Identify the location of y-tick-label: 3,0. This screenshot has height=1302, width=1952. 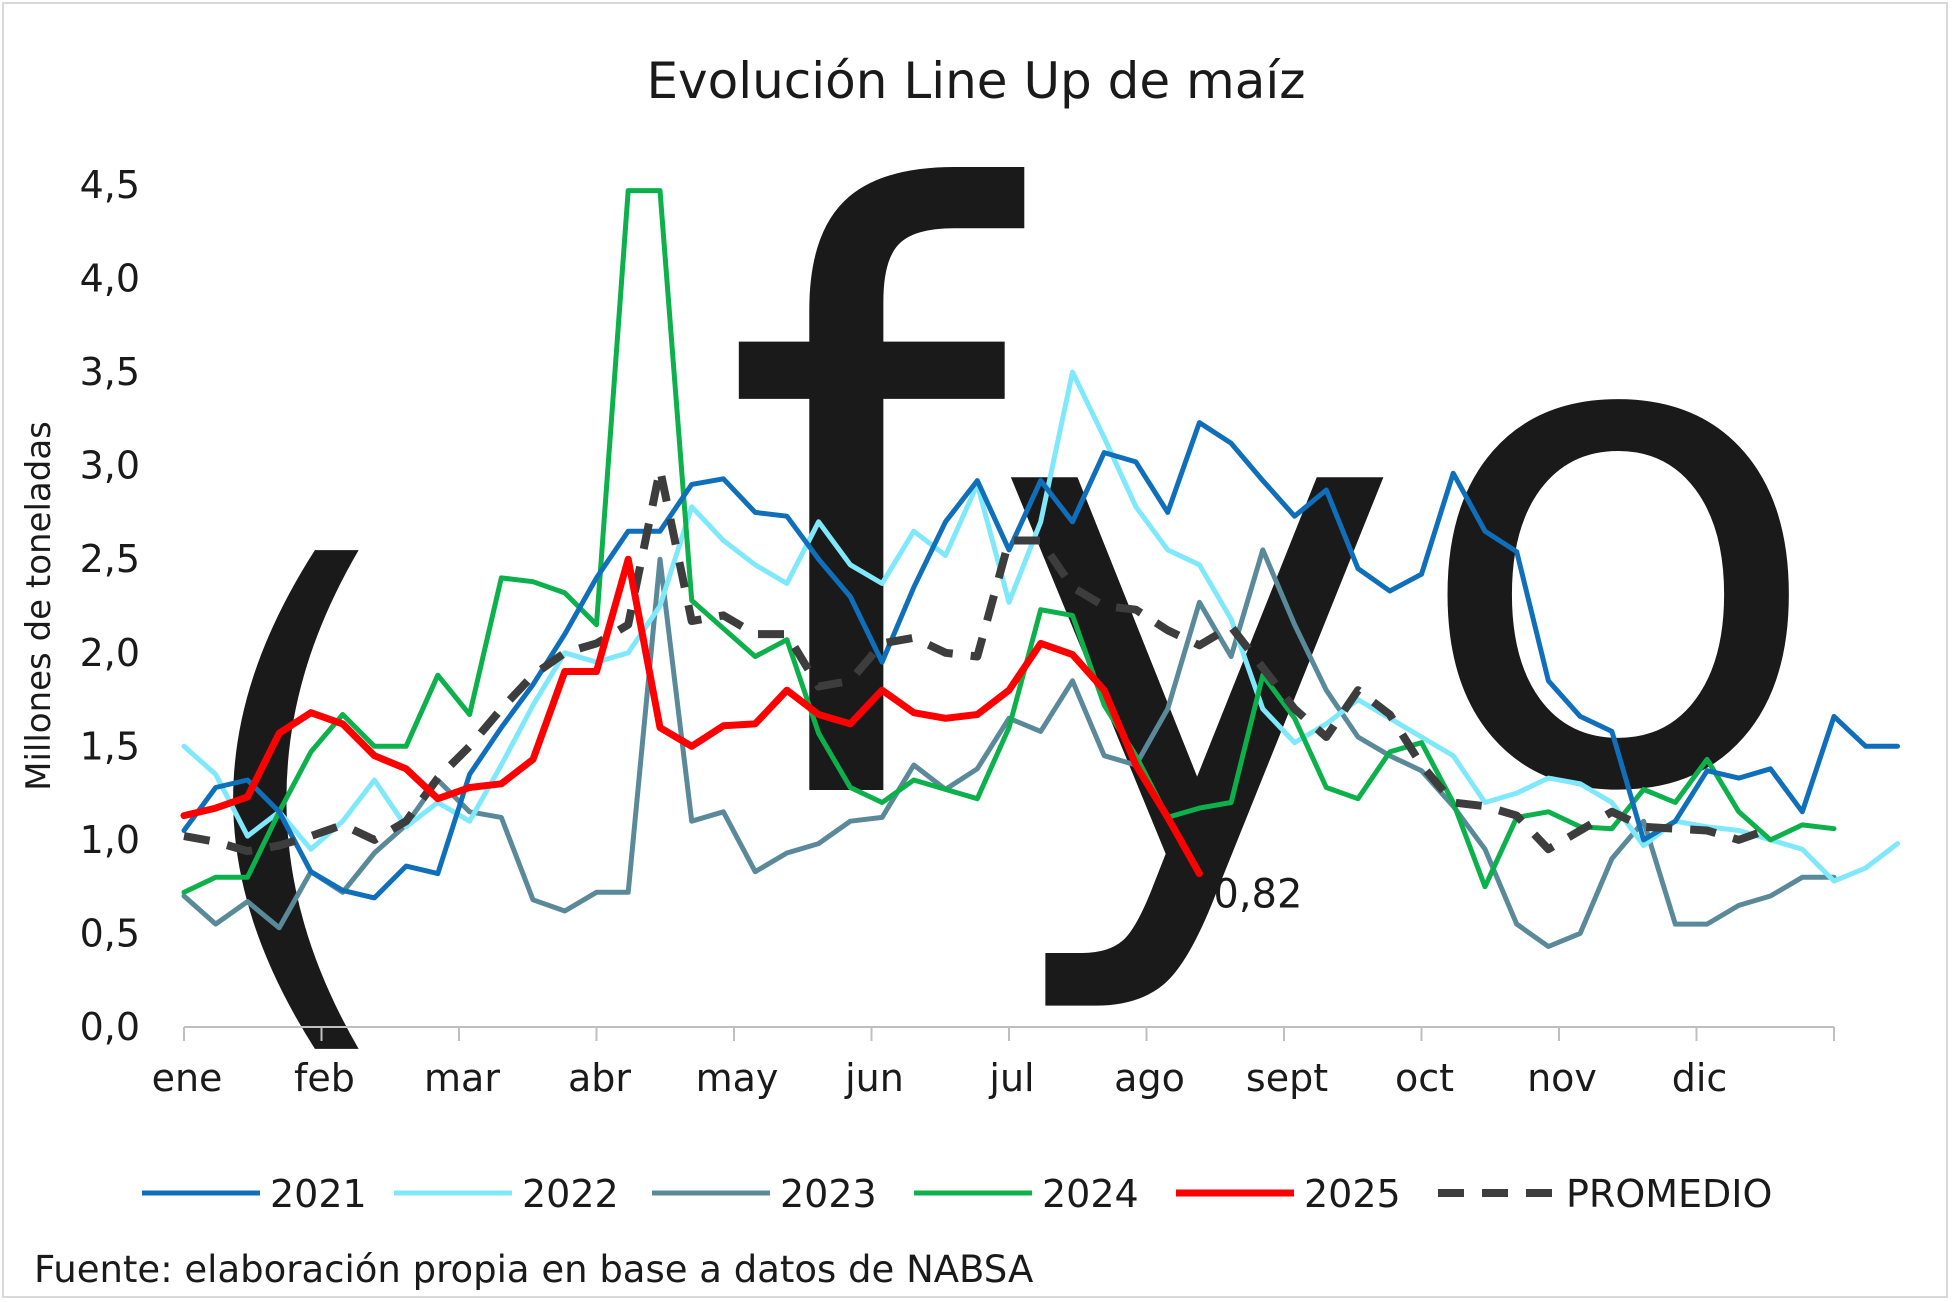
(110, 466).